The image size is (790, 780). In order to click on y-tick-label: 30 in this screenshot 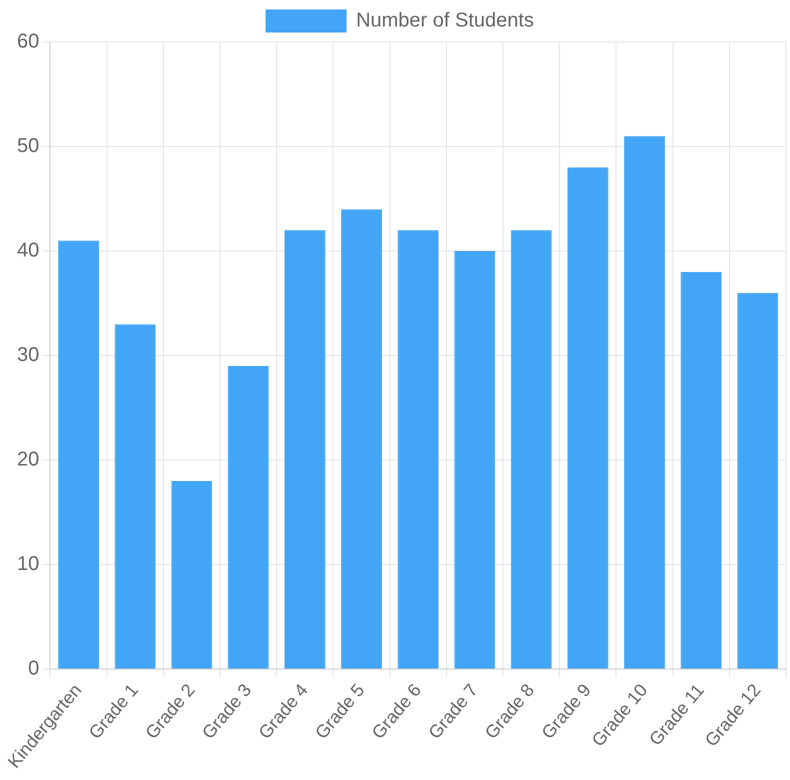, I will do `click(28, 355)`.